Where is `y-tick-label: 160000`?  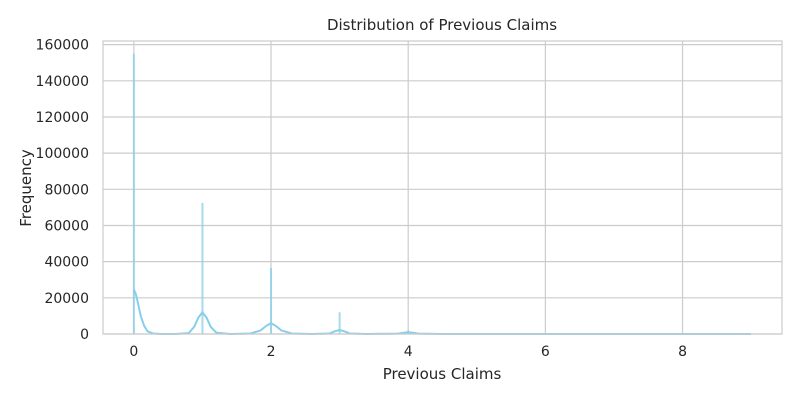 y-tick-label: 160000 is located at coordinates (62, 46).